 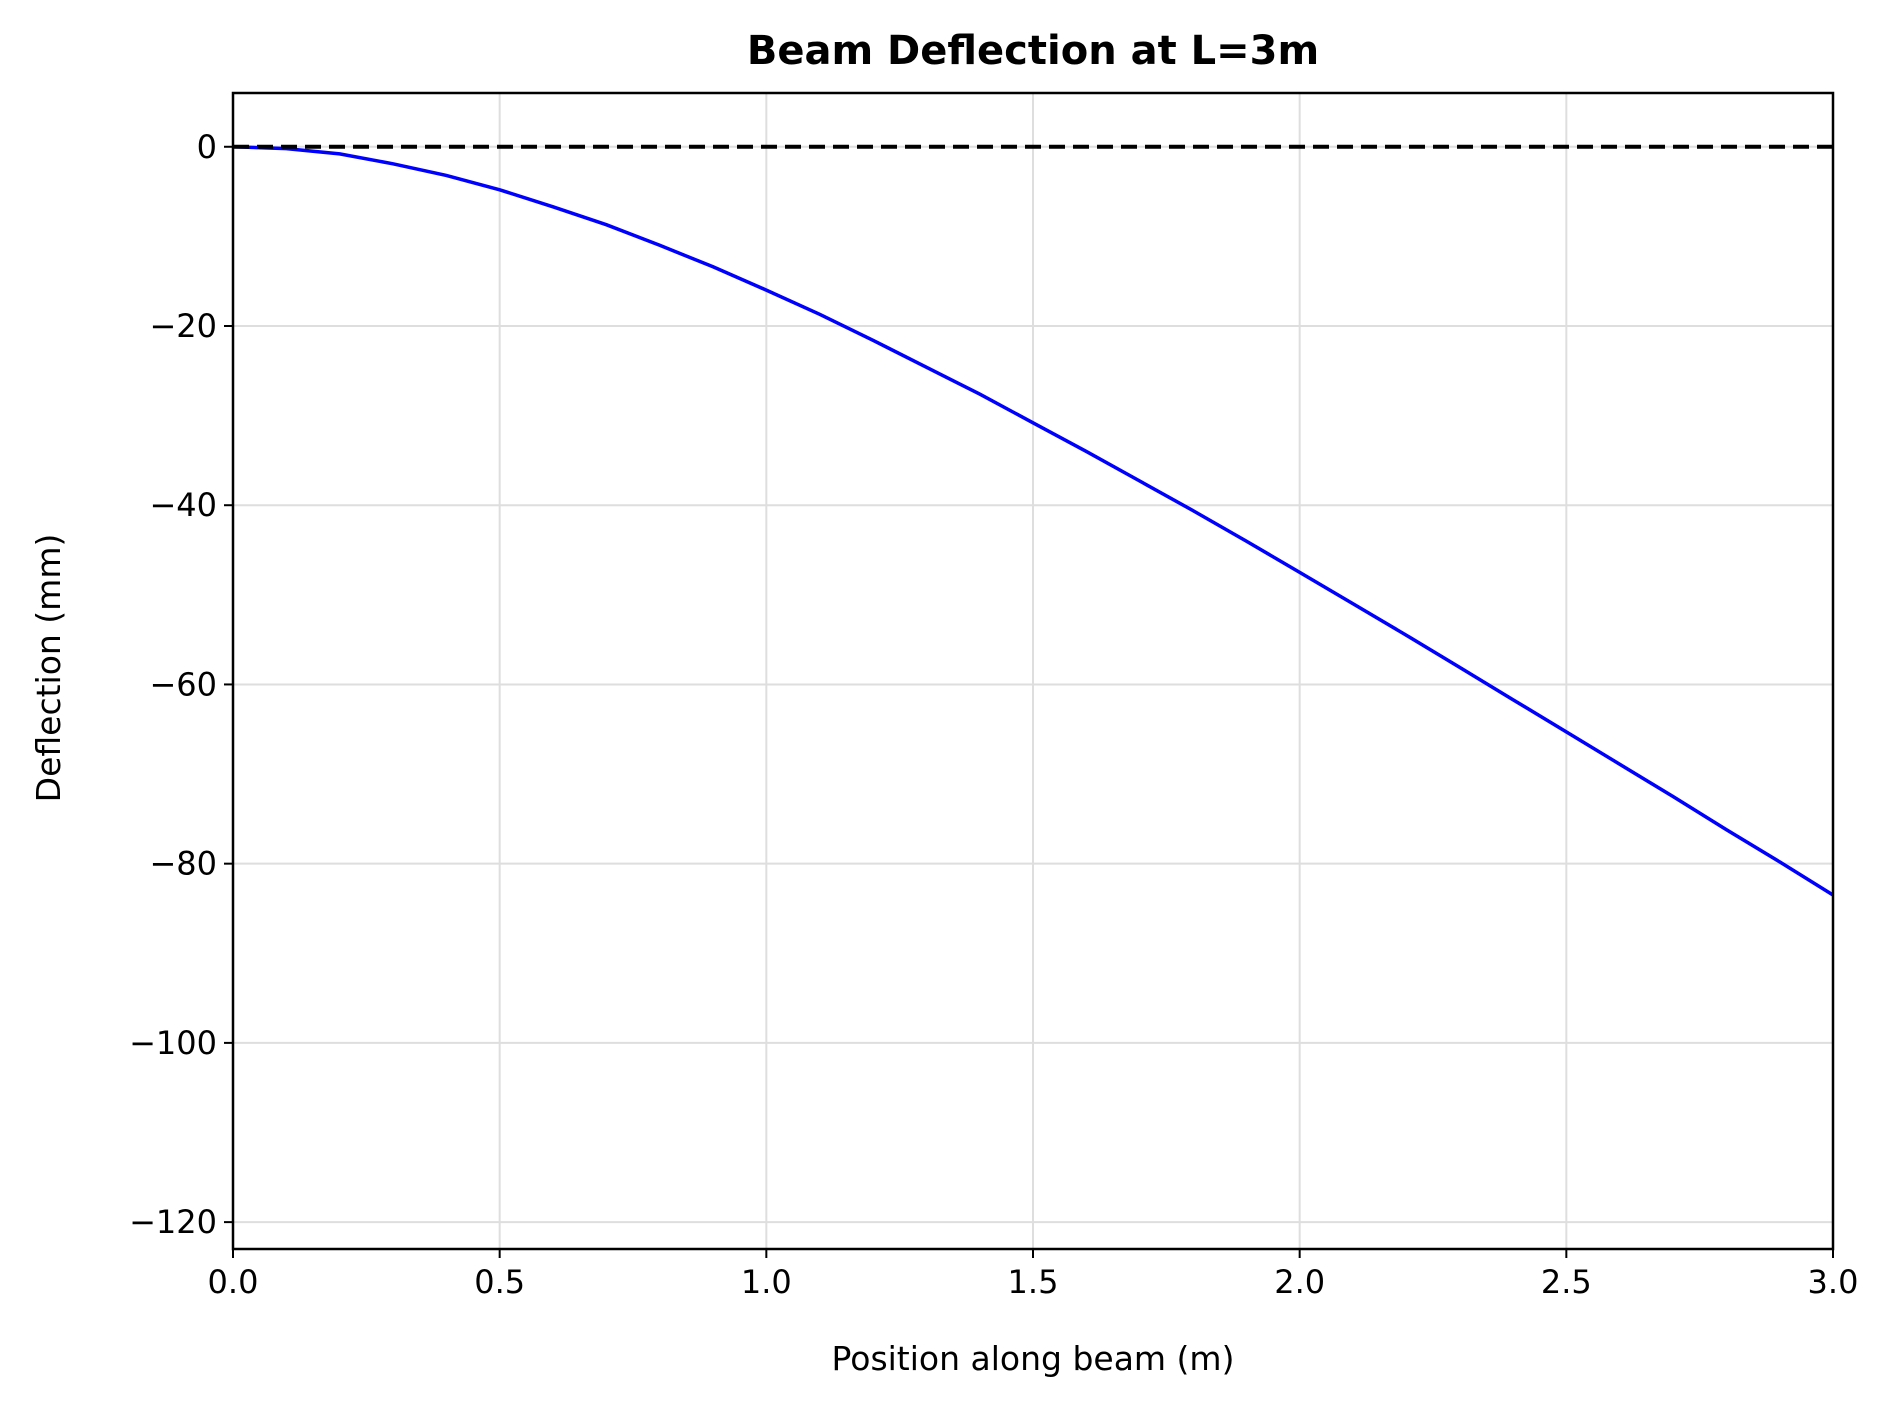 I want to click on x-tick-label: 0.0, so click(x=233, y=1282).